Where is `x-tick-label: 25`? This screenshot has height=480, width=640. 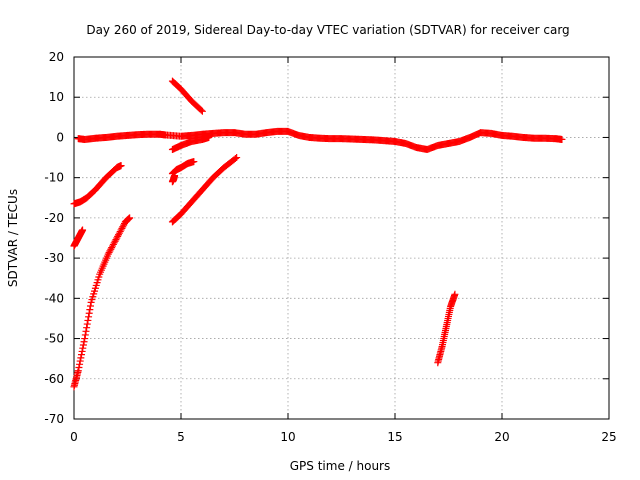 x-tick-label: 25 is located at coordinates (608, 437).